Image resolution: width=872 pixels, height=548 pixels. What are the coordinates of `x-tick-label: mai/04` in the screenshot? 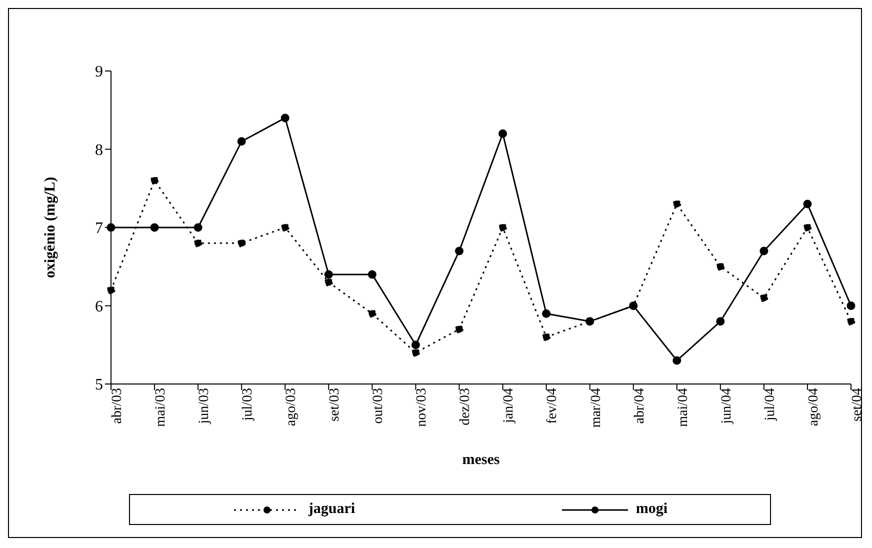 It's located at (683, 407).